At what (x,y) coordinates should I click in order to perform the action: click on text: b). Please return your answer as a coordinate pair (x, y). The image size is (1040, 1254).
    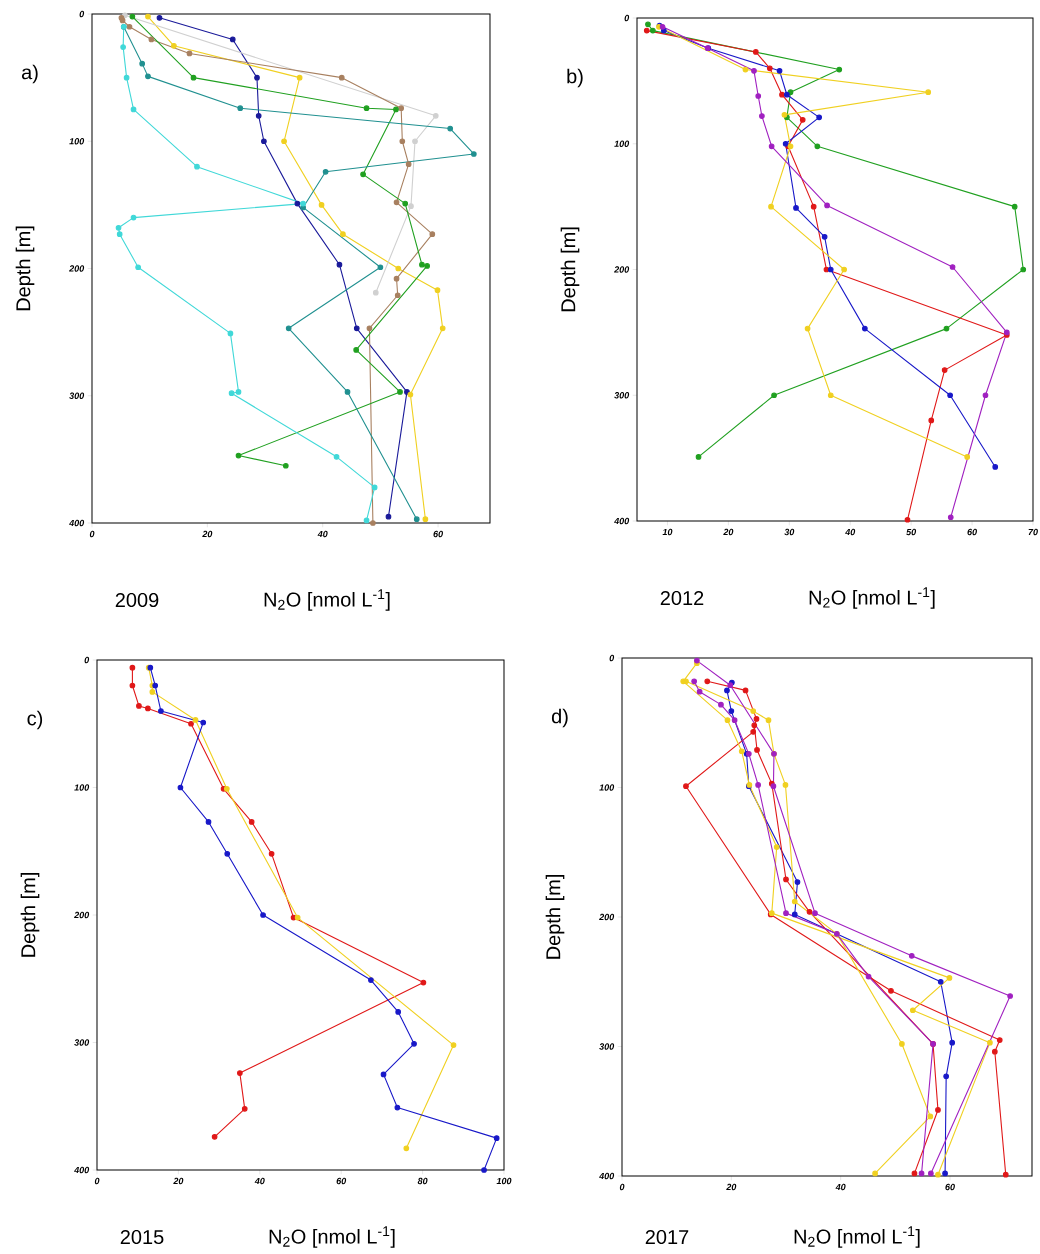
    Looking at the image, I should click on (575, 78).